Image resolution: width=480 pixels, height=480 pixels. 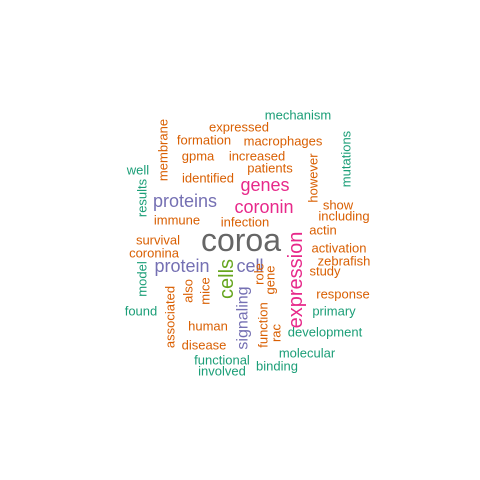 I want to click on word-proteins: proteins, so click(x=185, y=201).